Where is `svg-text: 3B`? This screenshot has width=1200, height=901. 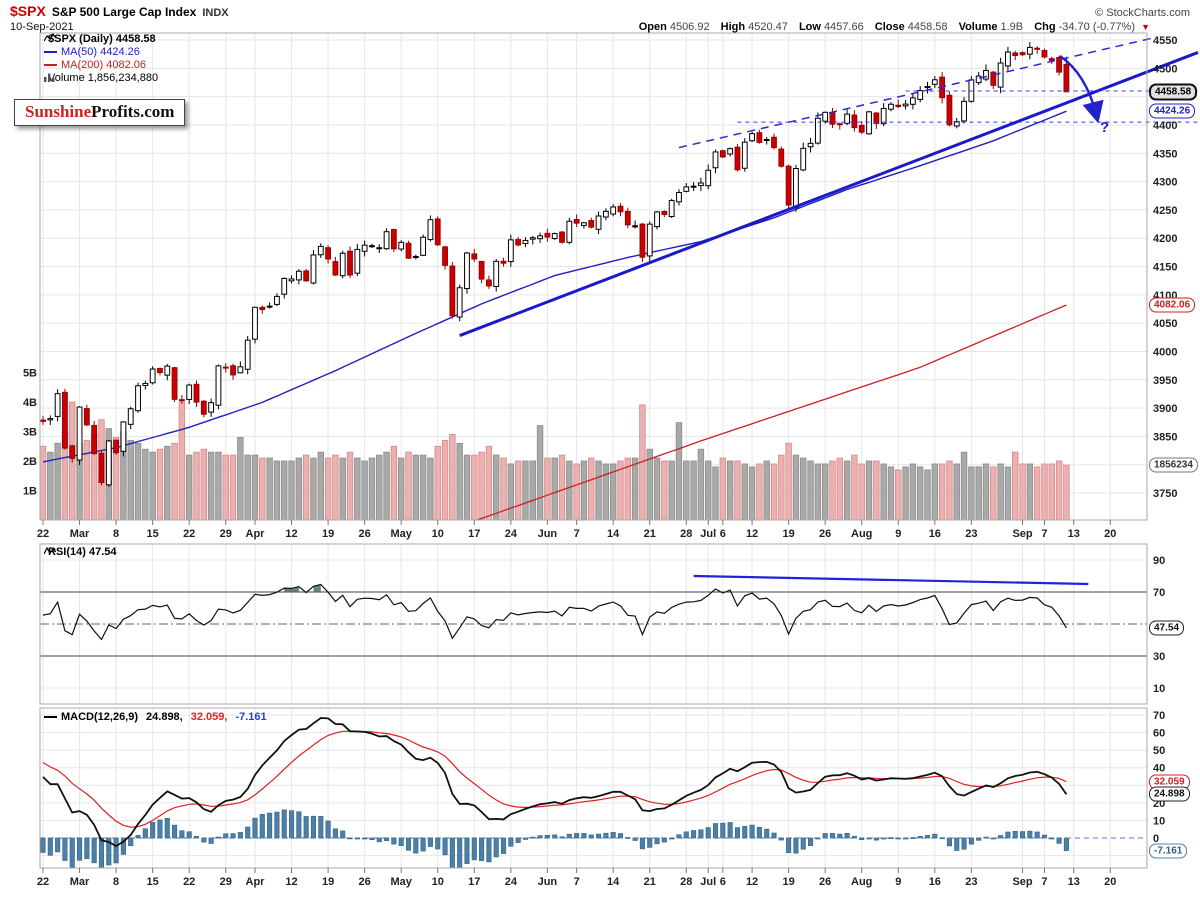
svg-text: 3B is located at coordinates (30, 433).